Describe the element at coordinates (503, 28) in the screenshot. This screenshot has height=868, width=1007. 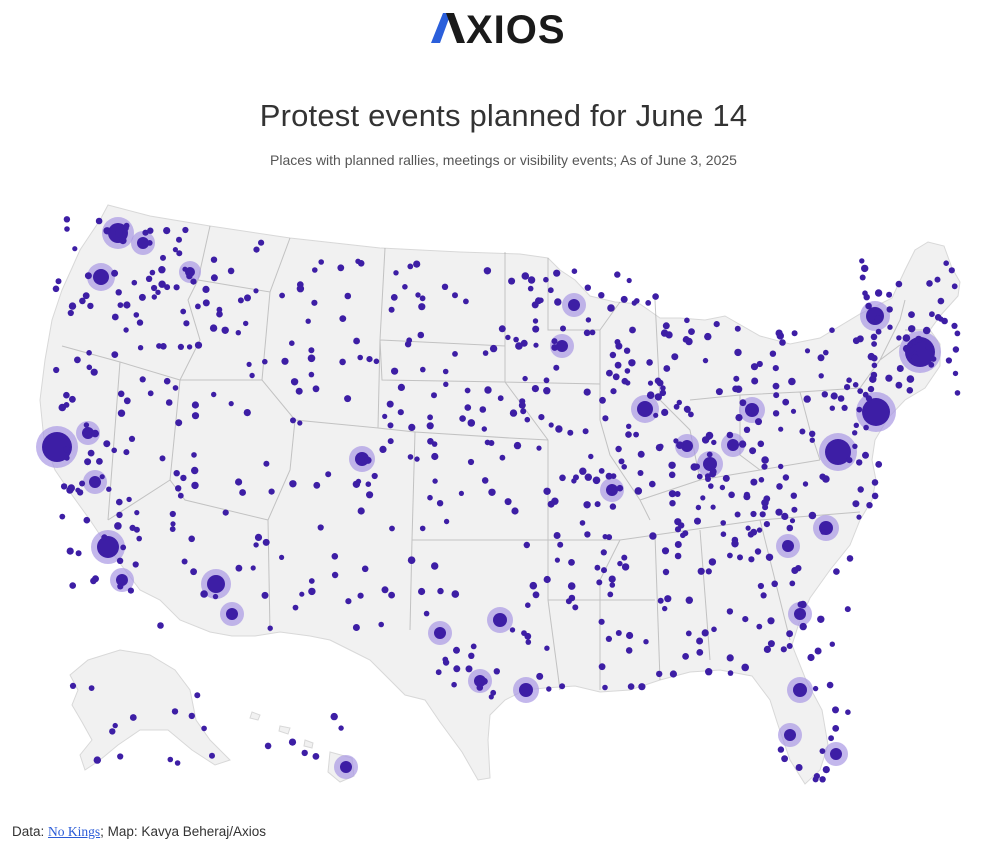
I see `axios-logo: XIOS` at that location.